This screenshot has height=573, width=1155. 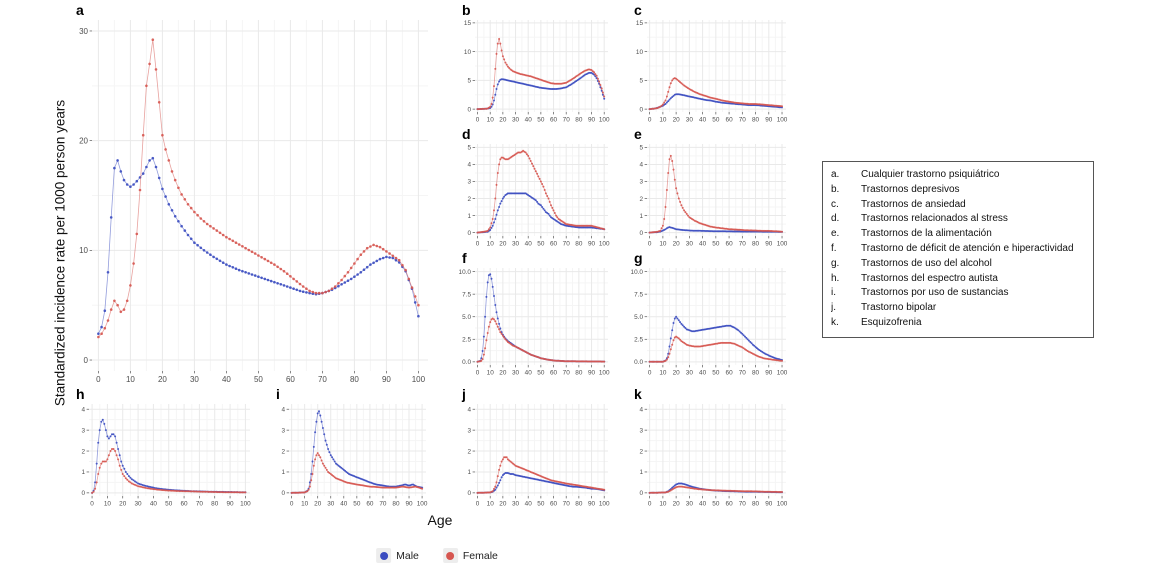 I want to click on plot-k: 0 10 20 30 40 50 60 70 80 90 100 0 1 2 3 4, so click(x=713, y=455).